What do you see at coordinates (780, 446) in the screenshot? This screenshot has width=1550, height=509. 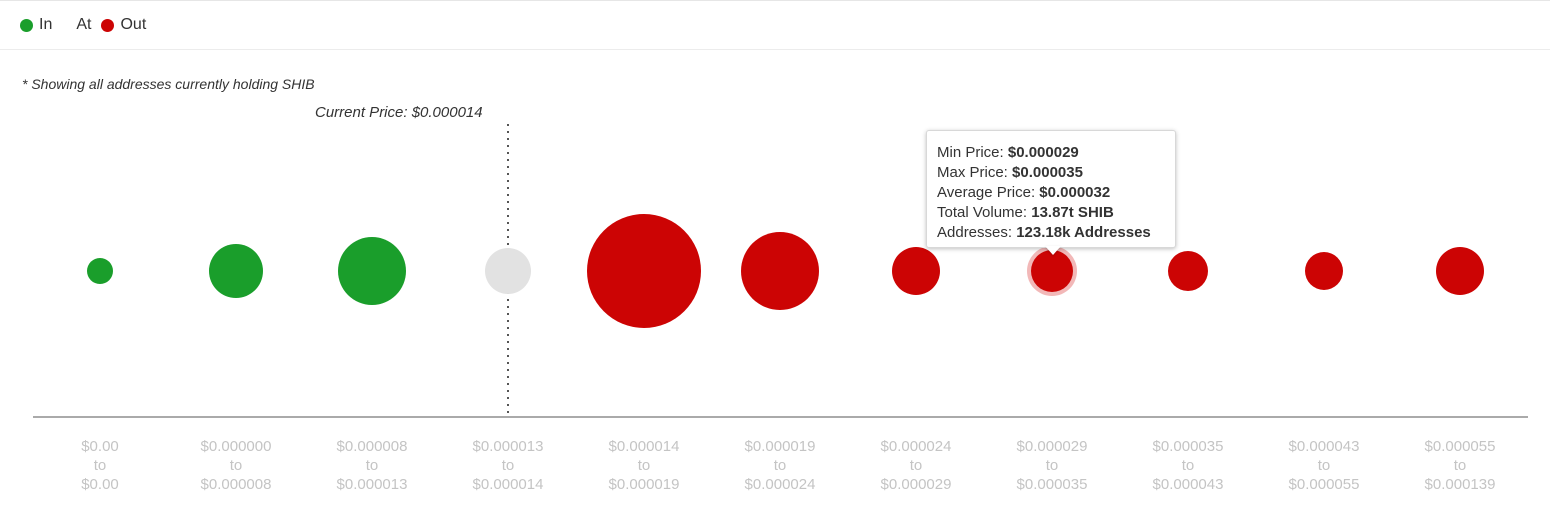 I see `x-tick-label-top: $0.000019` at bounding box center [780, 446].